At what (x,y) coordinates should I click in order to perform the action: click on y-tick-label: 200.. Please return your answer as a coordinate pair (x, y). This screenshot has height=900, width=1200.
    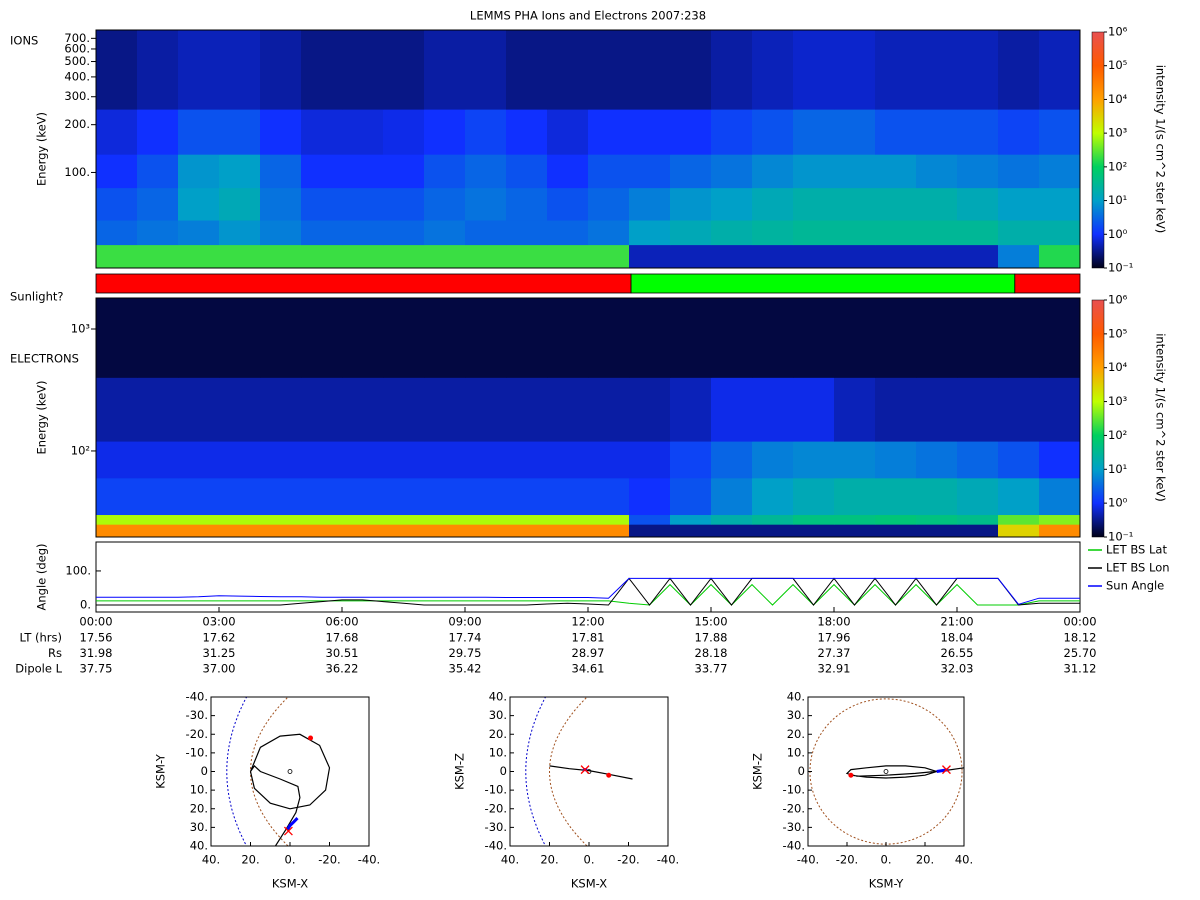
    Looking at the image, I should click on (77, 124).